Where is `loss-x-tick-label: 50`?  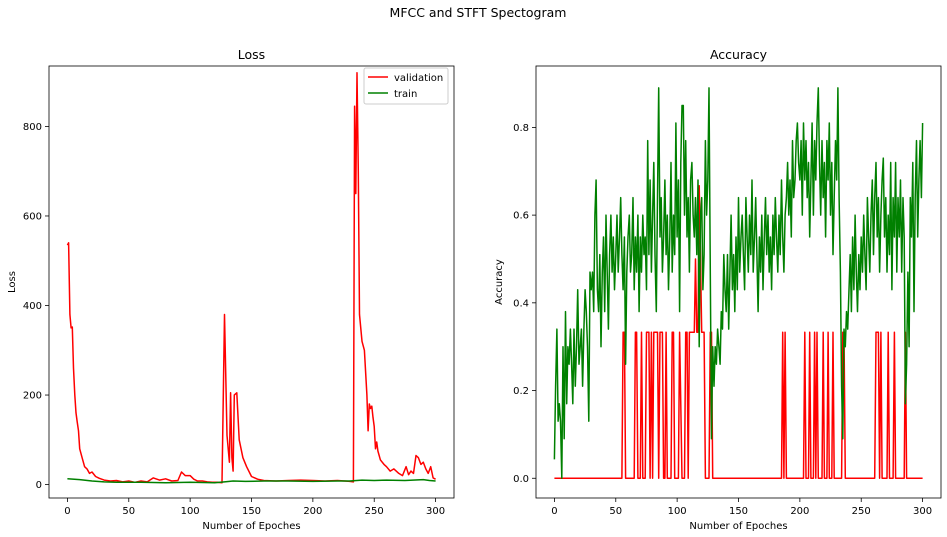 loss-x-tick-label: 50 is located at coordinates (128, 511).